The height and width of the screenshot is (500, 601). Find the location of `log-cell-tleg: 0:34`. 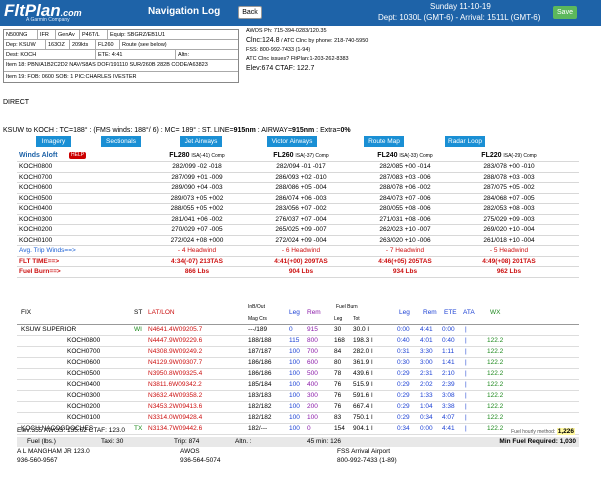

log-cell-tleg: 0:34 is located at coordinates (403, 428).